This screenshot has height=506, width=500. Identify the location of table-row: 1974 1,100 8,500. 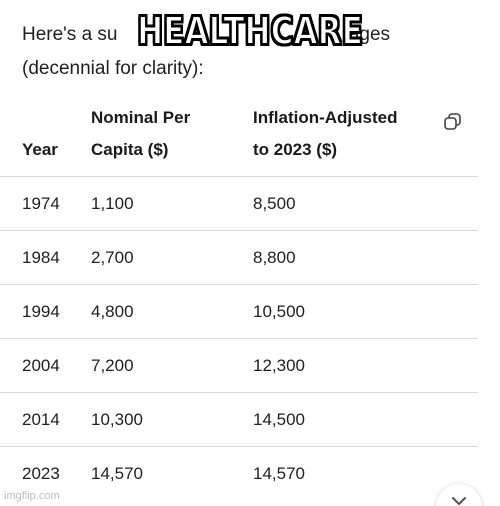
(239, 203).